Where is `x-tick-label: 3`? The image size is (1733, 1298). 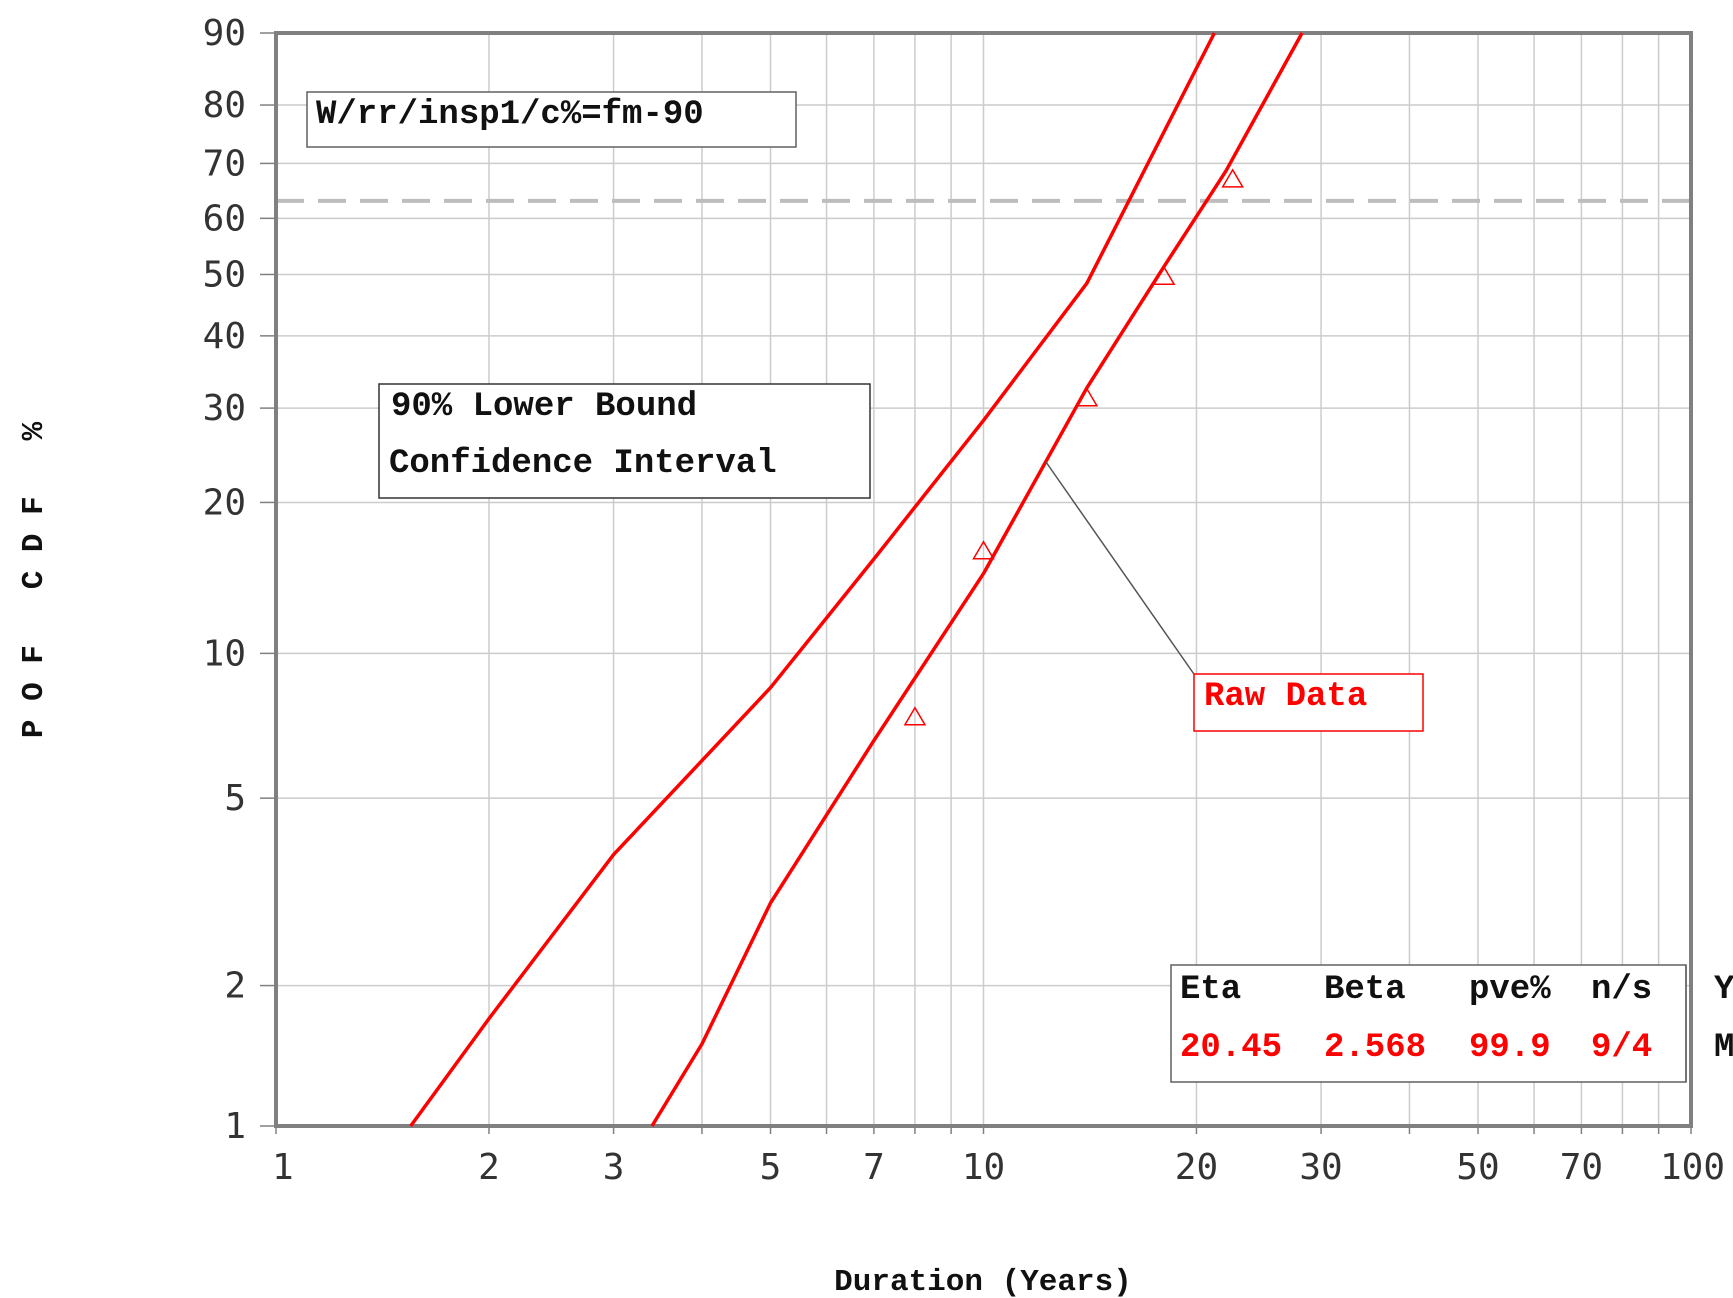 x-tick-label: 3 is located at coordinates (614, 1167).